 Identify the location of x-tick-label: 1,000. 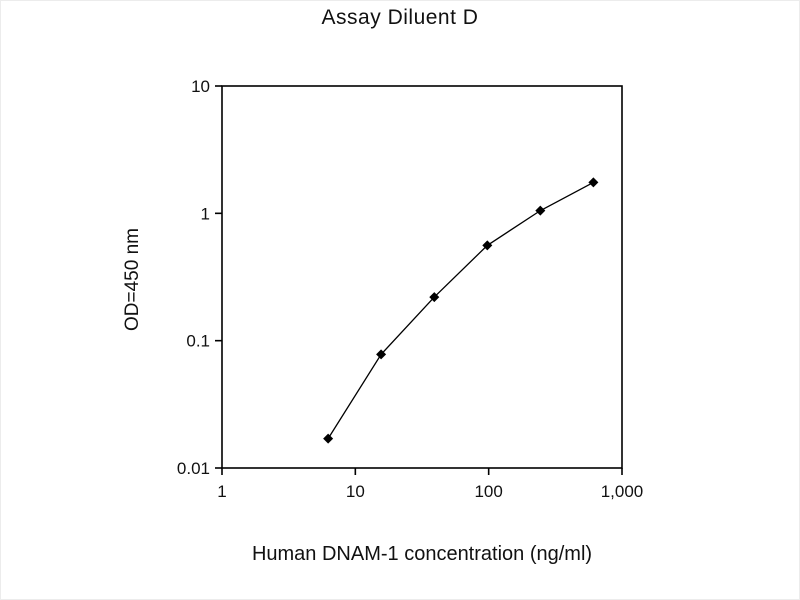
(622, 491).